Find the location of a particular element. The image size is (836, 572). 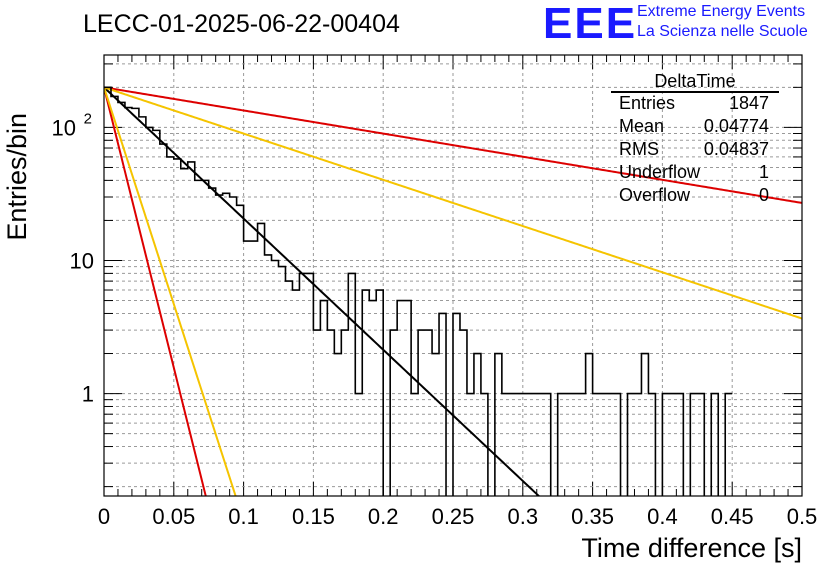

y-axis-label: Entries/bin is located at coordinates (17, 177).